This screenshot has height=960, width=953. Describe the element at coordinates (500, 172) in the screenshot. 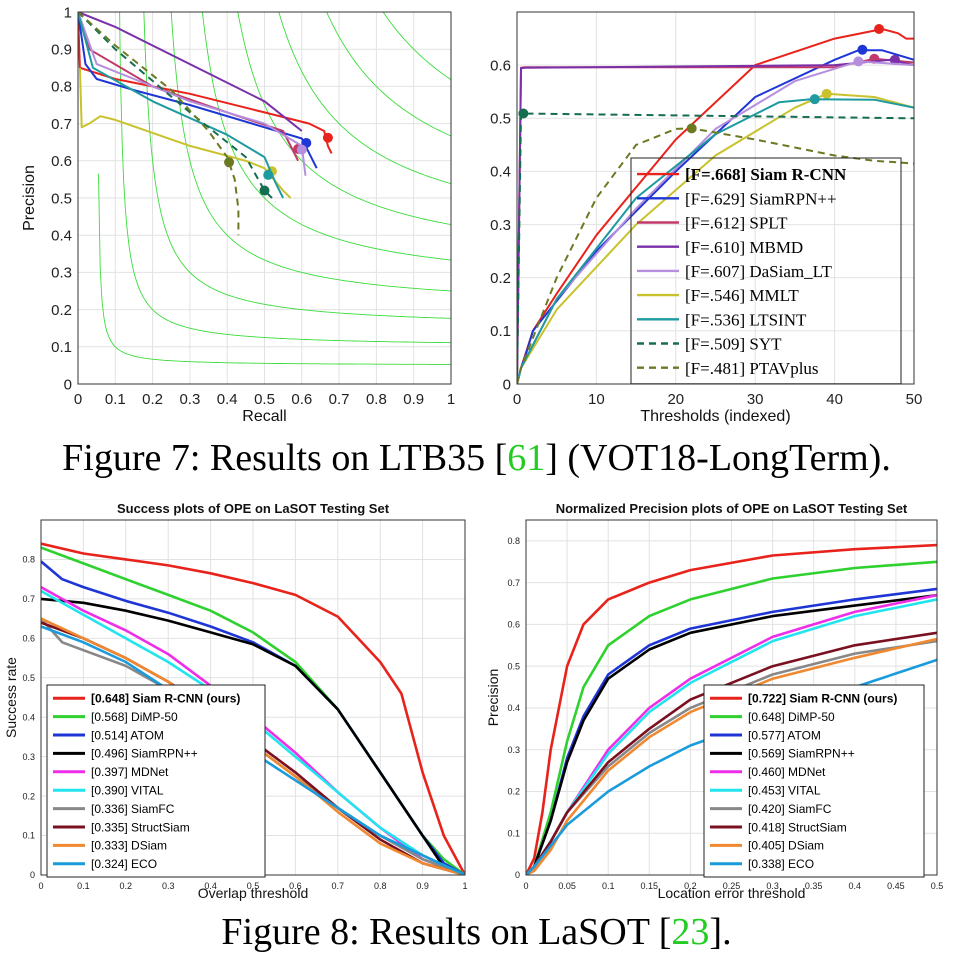

I see `y-tick-label: 0.4` at that location.